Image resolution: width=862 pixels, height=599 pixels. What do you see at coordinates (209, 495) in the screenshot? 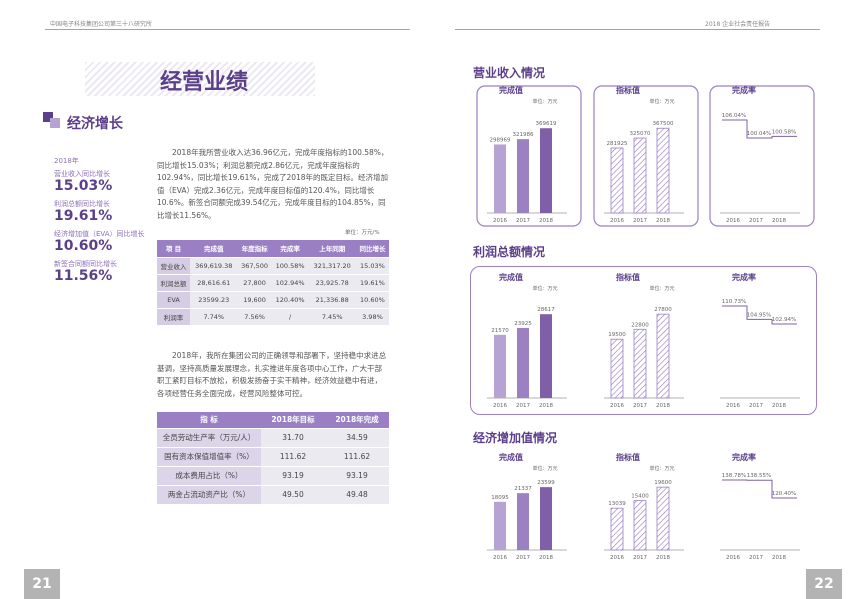
I see `table-cell: 两金占流动资产比（%）` at bounding box center [209, 495].